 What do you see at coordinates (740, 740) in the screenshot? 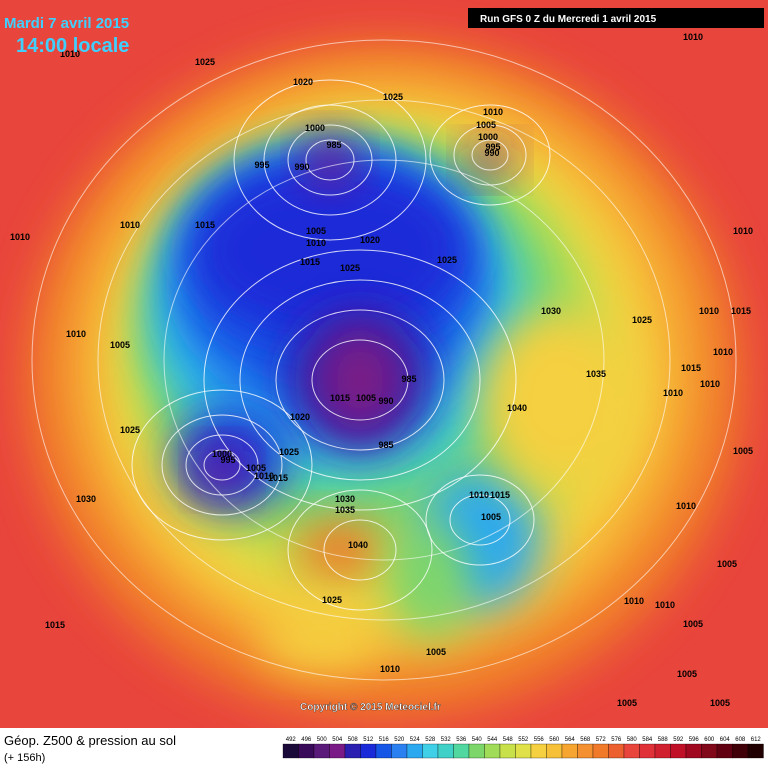
I see `legend-label: 608` at bounding box center [740, 740].